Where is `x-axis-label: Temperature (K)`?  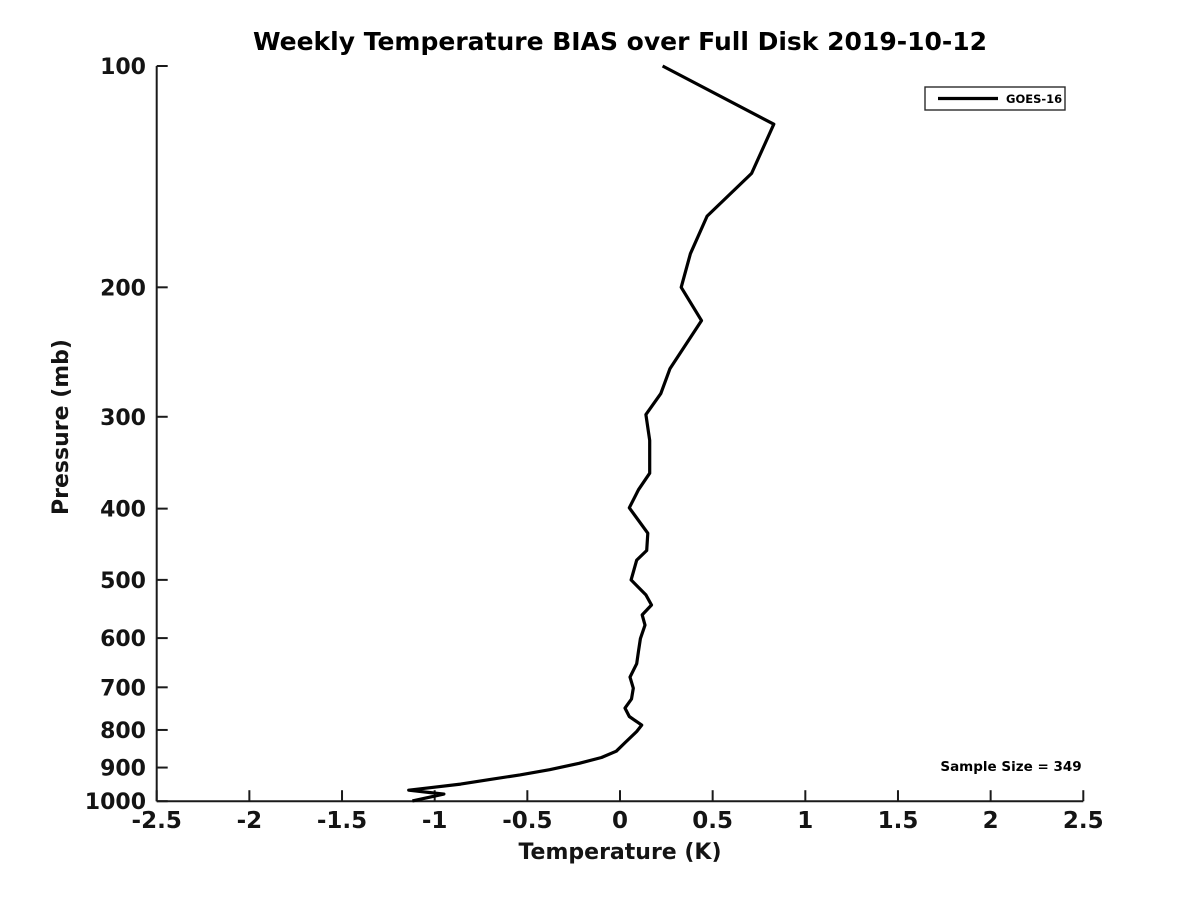
x-axis-label: Temperature (K) is located at coordinates (619, 852).